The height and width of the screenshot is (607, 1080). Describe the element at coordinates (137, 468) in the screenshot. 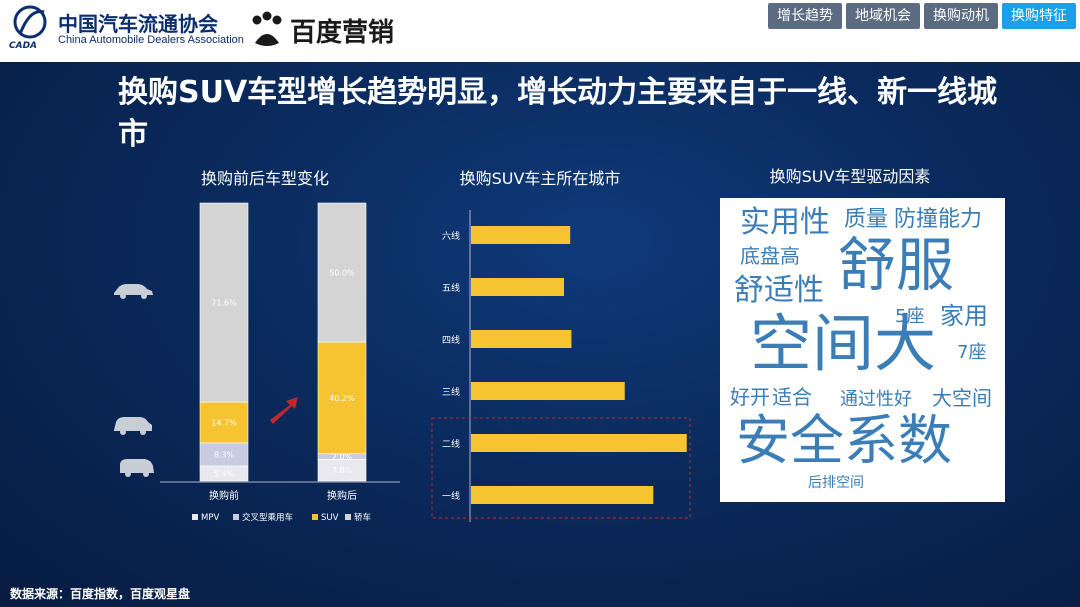

I see `mpv-icon` at that location.